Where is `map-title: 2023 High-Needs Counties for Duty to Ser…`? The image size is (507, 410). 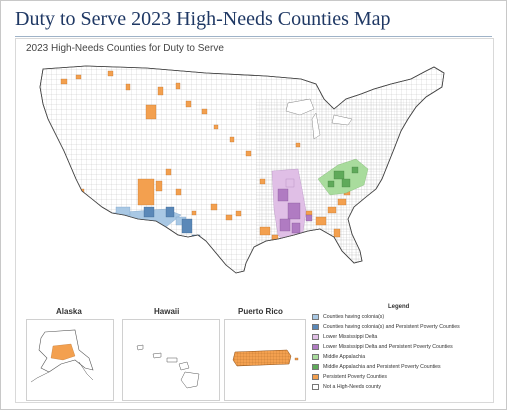
map-title: 2023 High-Needs Counties for Duty to Ser… is located at coordinates (125, 48).